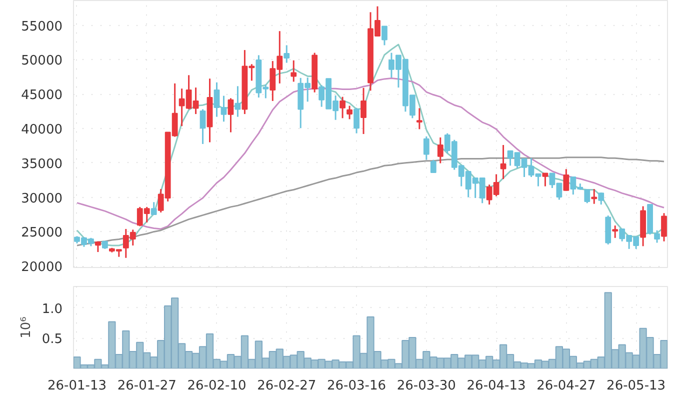 The image size is (677, 396). I want to click on y-tick-label: 25000, so click(42, 233).